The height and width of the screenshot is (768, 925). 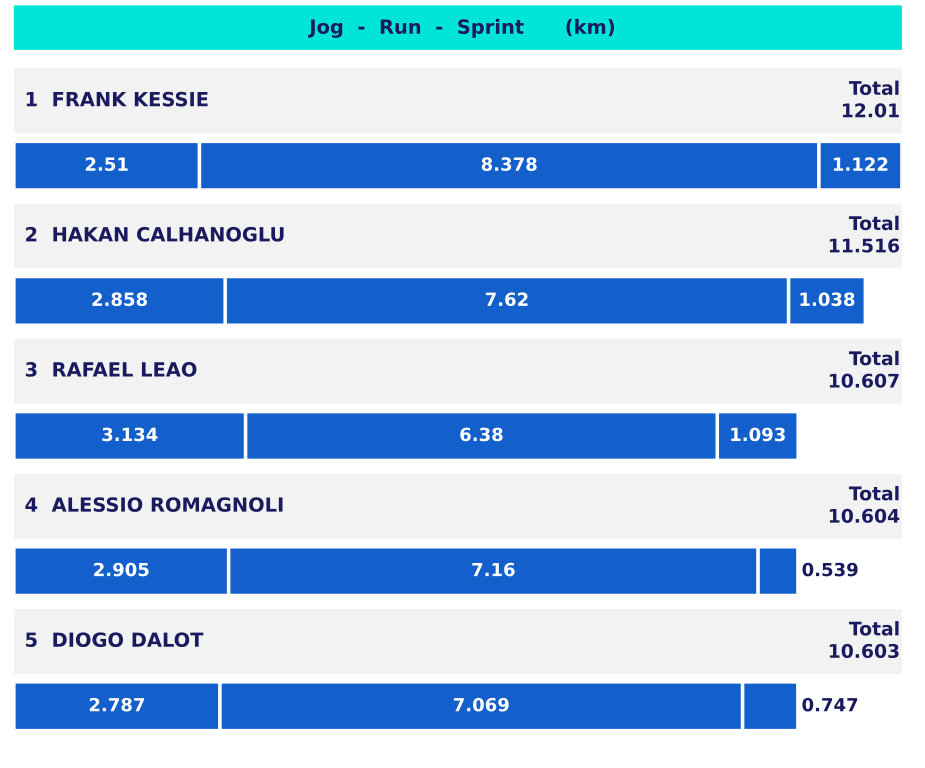 What do you see at coordinates (107, 164) in the screenshot?
I see `data-label: 2.51` at bounding box center [107, 164].